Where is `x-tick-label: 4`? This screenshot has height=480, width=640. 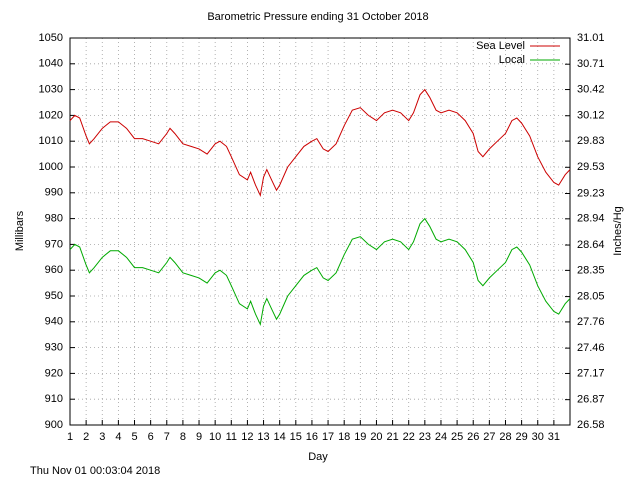
x-tick-label: 4 is located at coordinates (118, 437).